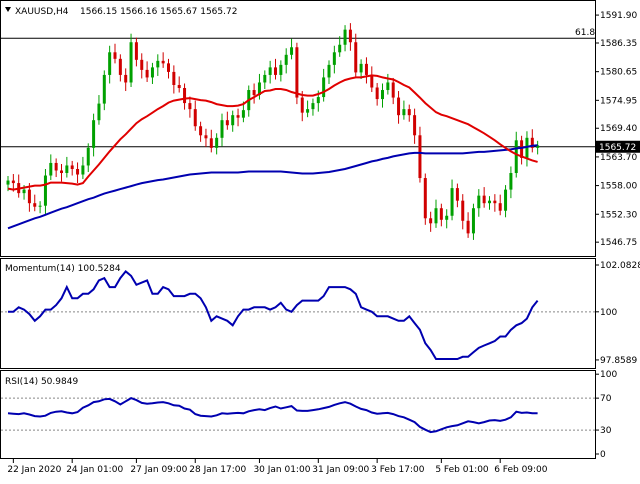  I want to click on collapse-triangle-icon, so click(8, 9).